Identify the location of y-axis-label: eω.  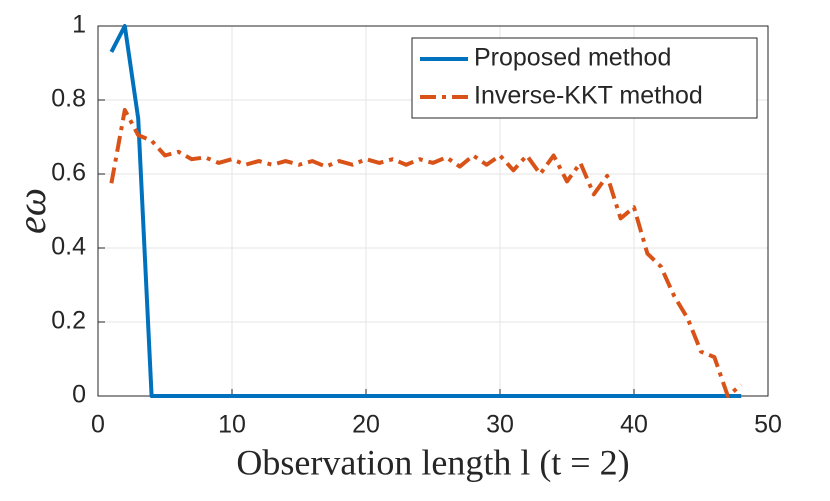
(31, 211).